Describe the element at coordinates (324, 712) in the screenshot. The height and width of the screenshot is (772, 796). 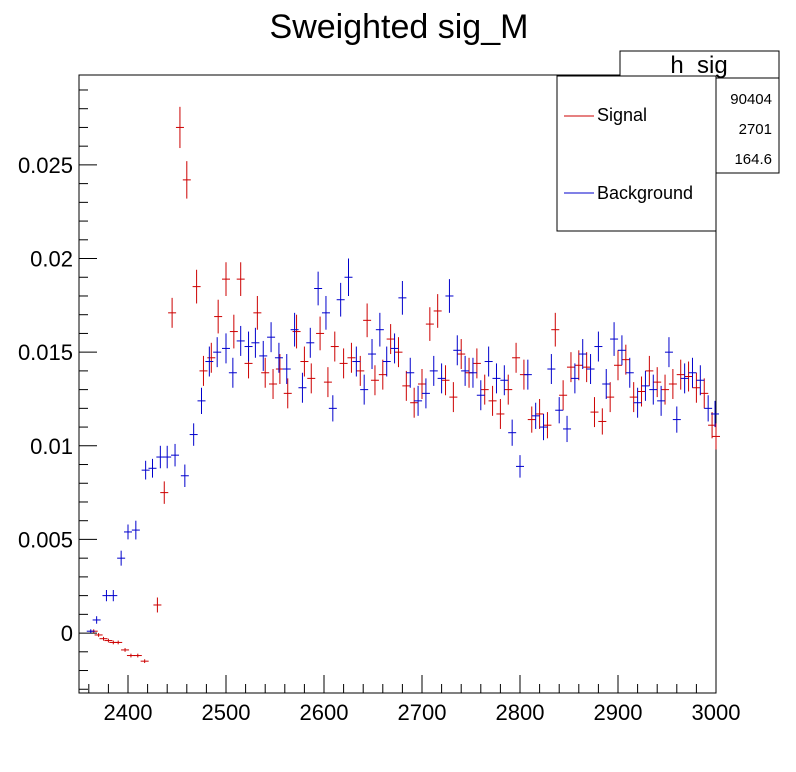
I see `x-tick-label: 2600` at that location.